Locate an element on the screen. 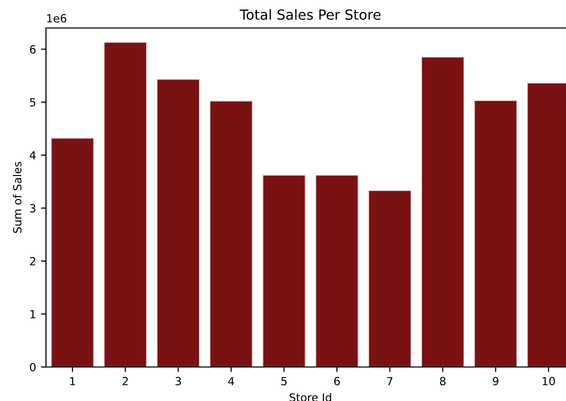 Image resolution: width=566 pixels, height=401 pixels. y-tick-label: 0 is located at coordinates (33, 367).